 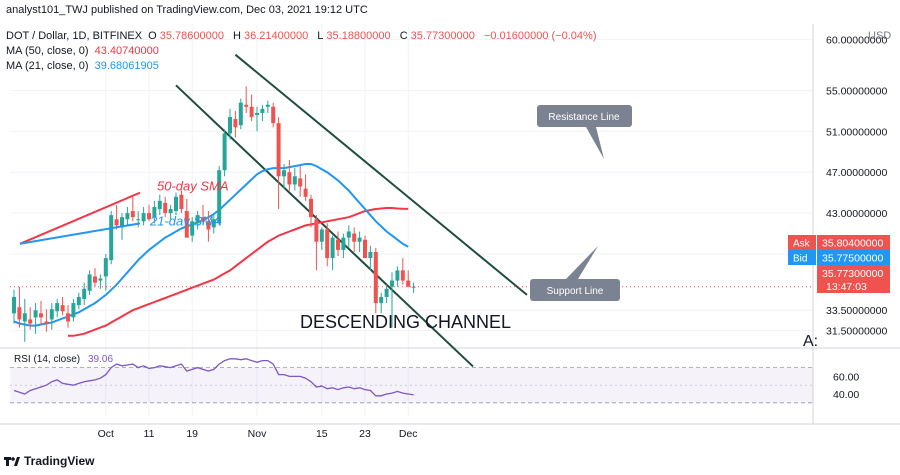 I want to click on close-value: 35.77300000, so click(x=442, y=36).